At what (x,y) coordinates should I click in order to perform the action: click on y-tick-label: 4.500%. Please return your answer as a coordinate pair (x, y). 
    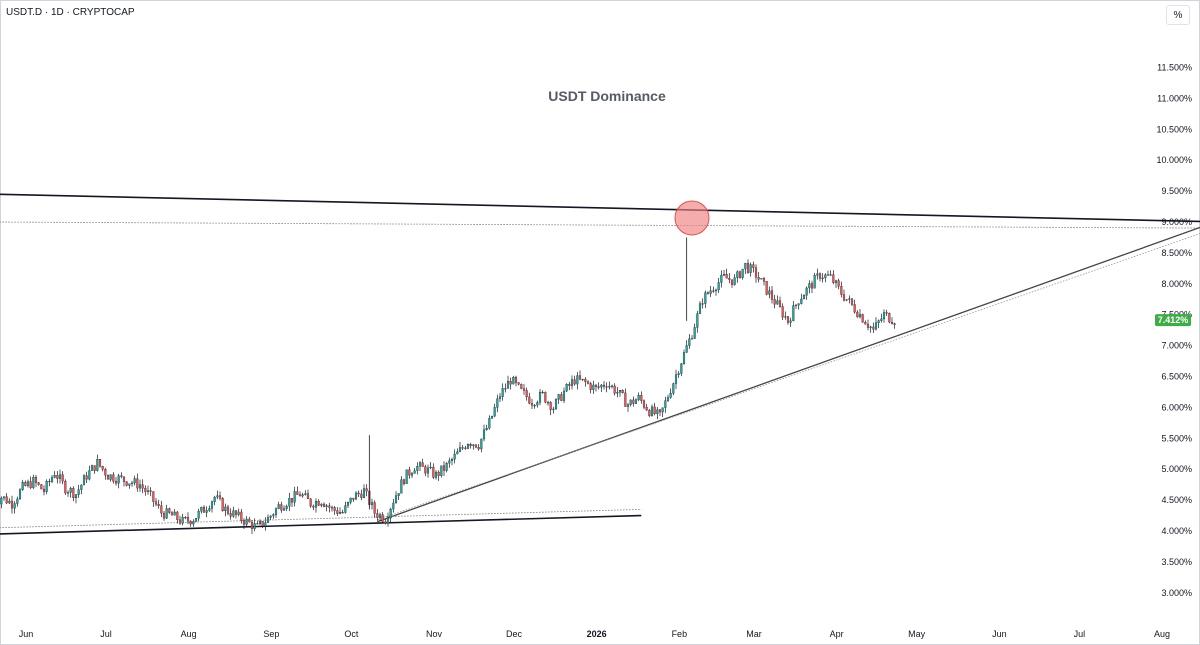
    Looking at the image, I should click on (1176, 500).